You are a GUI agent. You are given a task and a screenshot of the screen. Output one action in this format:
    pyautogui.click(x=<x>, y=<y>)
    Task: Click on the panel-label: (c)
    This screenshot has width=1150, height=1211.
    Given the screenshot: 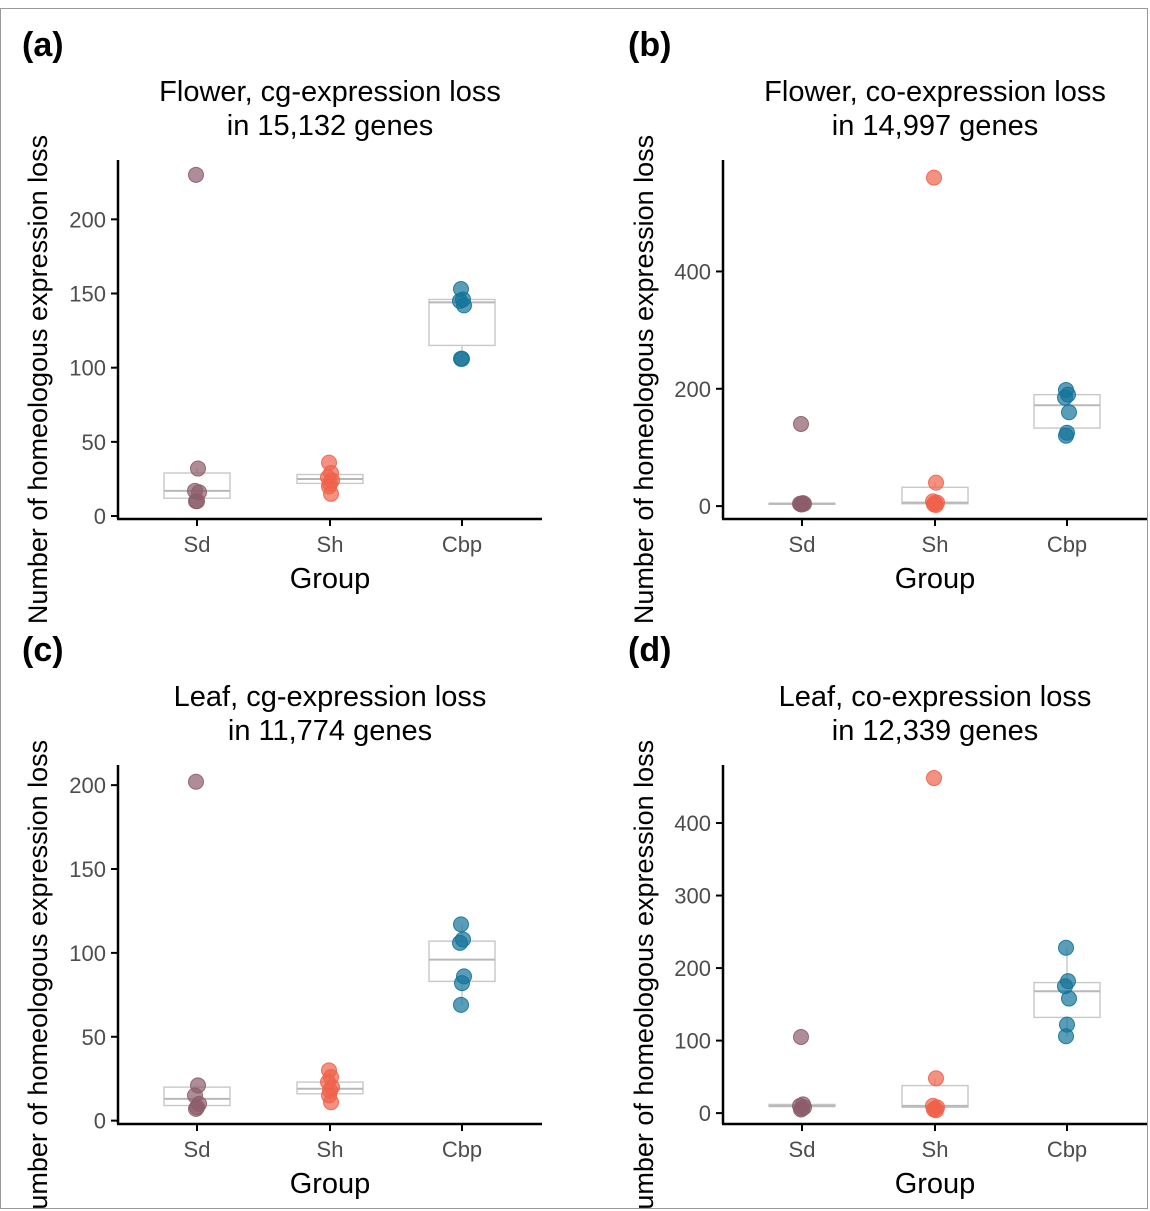 What is the action you would take?
    pyautogui.click(x=43, y=650)
    